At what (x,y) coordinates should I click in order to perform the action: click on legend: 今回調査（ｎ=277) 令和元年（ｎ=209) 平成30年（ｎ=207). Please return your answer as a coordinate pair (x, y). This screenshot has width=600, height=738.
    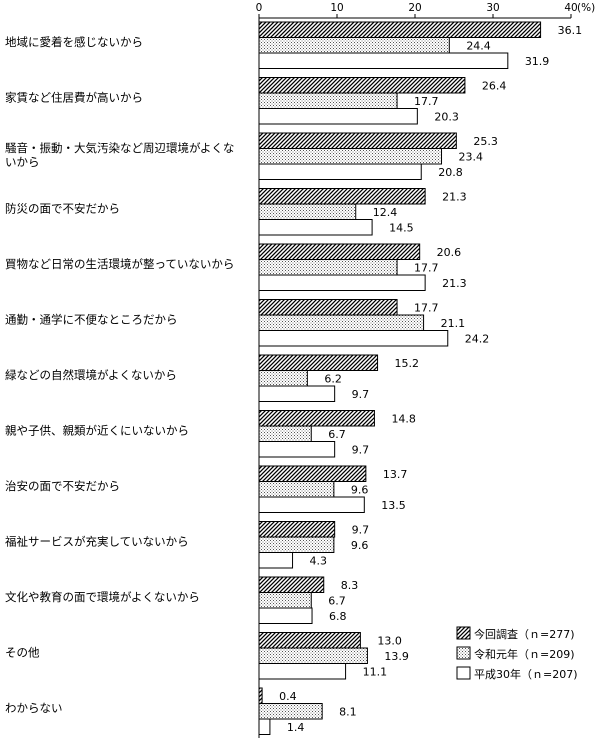
    Looking at the image, I should click on (517, 653).